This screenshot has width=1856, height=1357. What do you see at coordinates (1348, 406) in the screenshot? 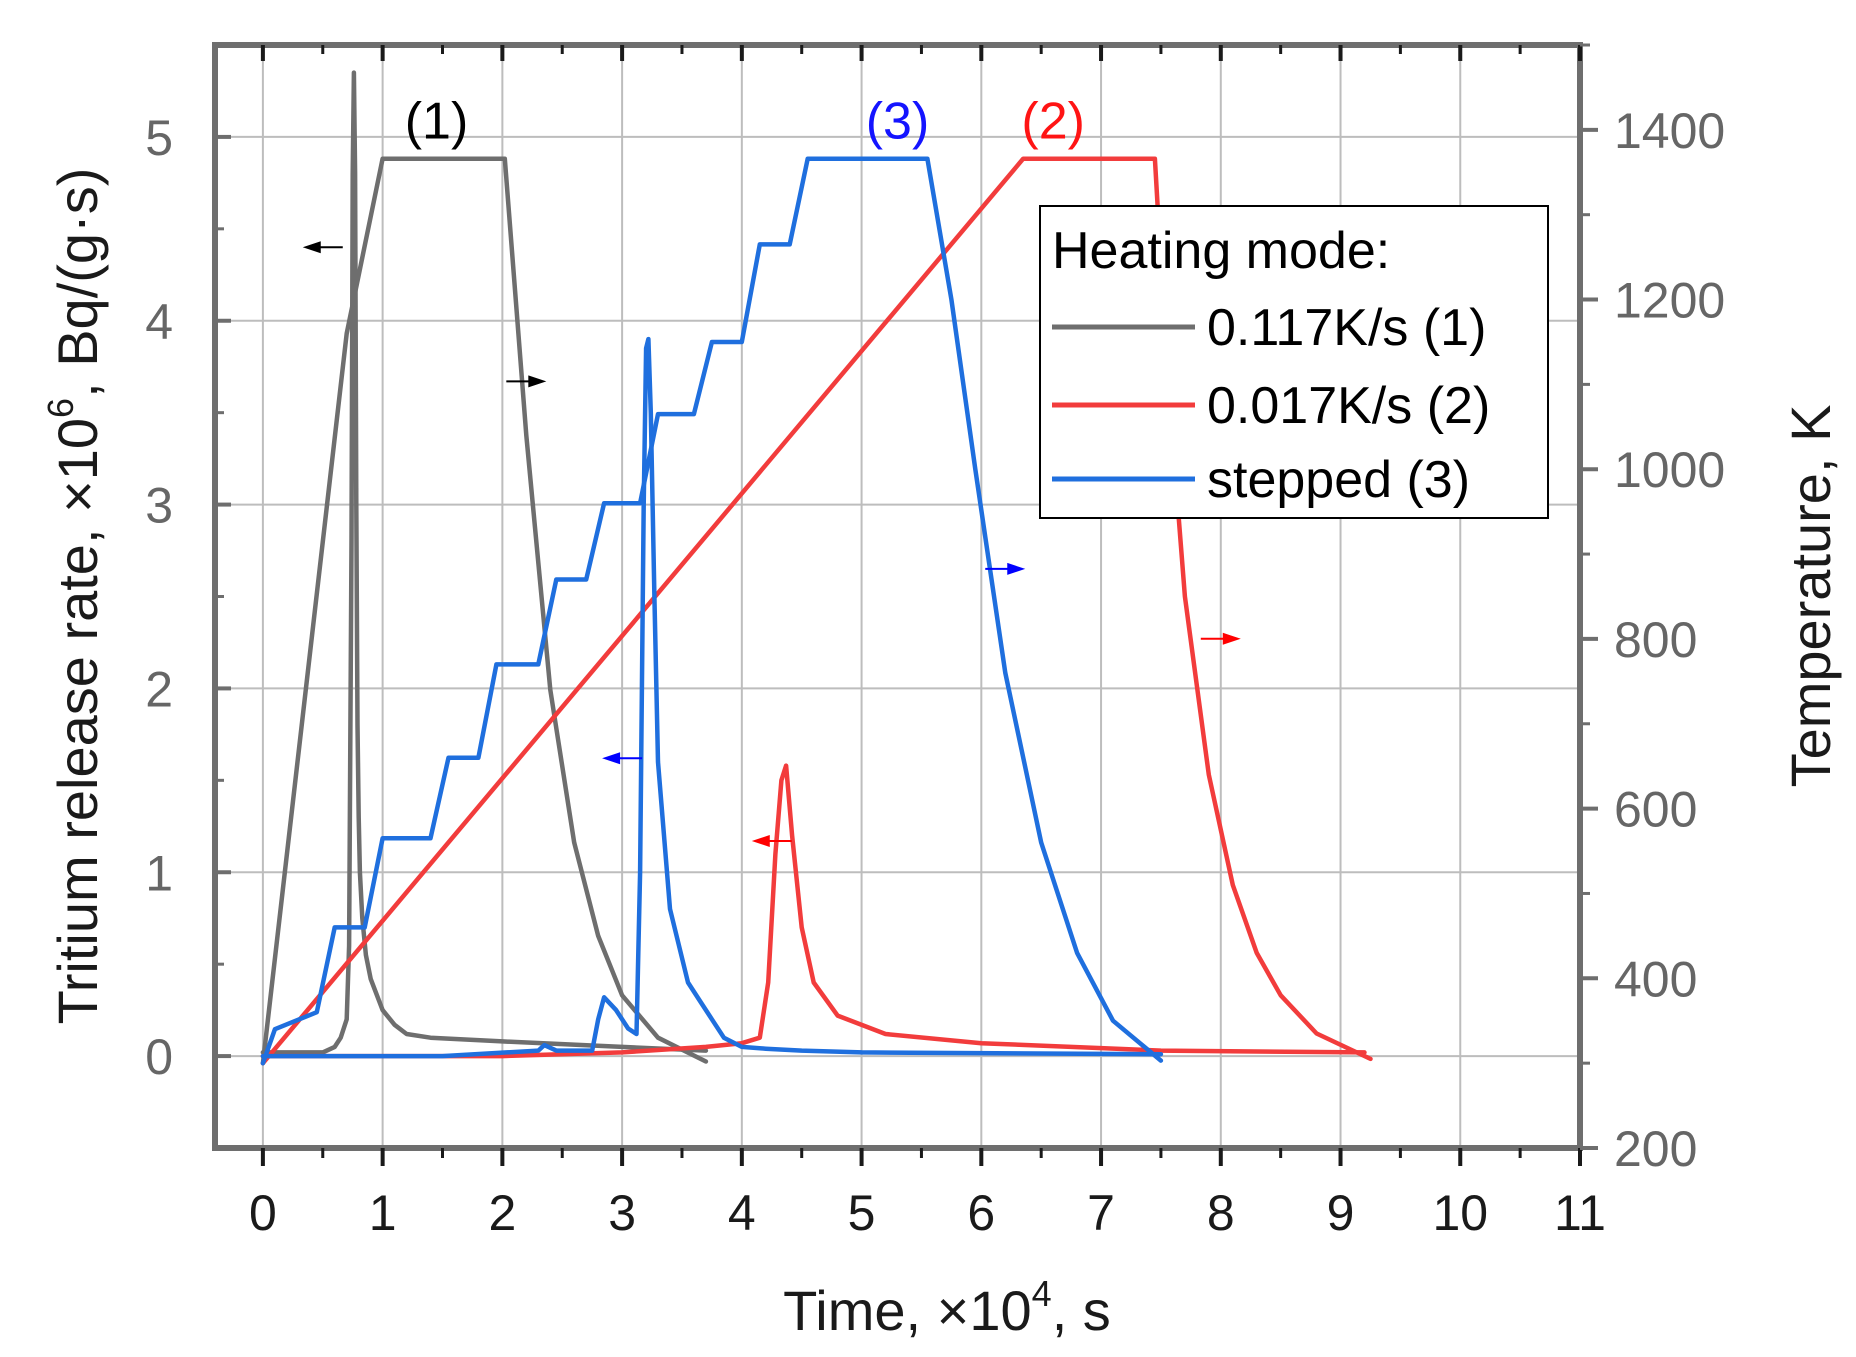
I see `legend-label-2: 0.017K/s (2)` at bounding box center [1348, 406].